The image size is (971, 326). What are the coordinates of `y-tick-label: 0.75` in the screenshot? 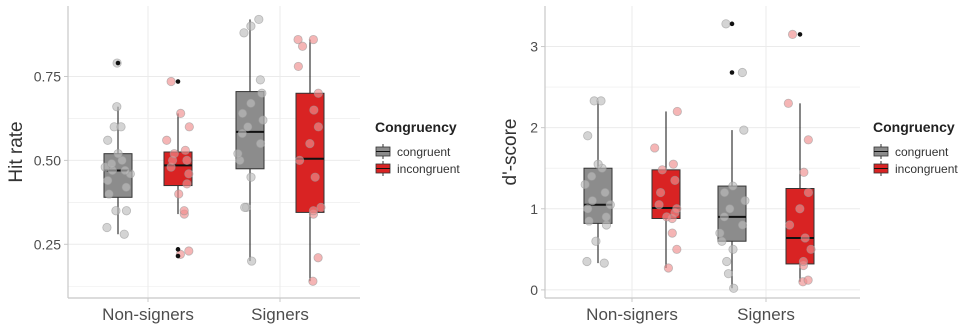 It's located at (47, 76).